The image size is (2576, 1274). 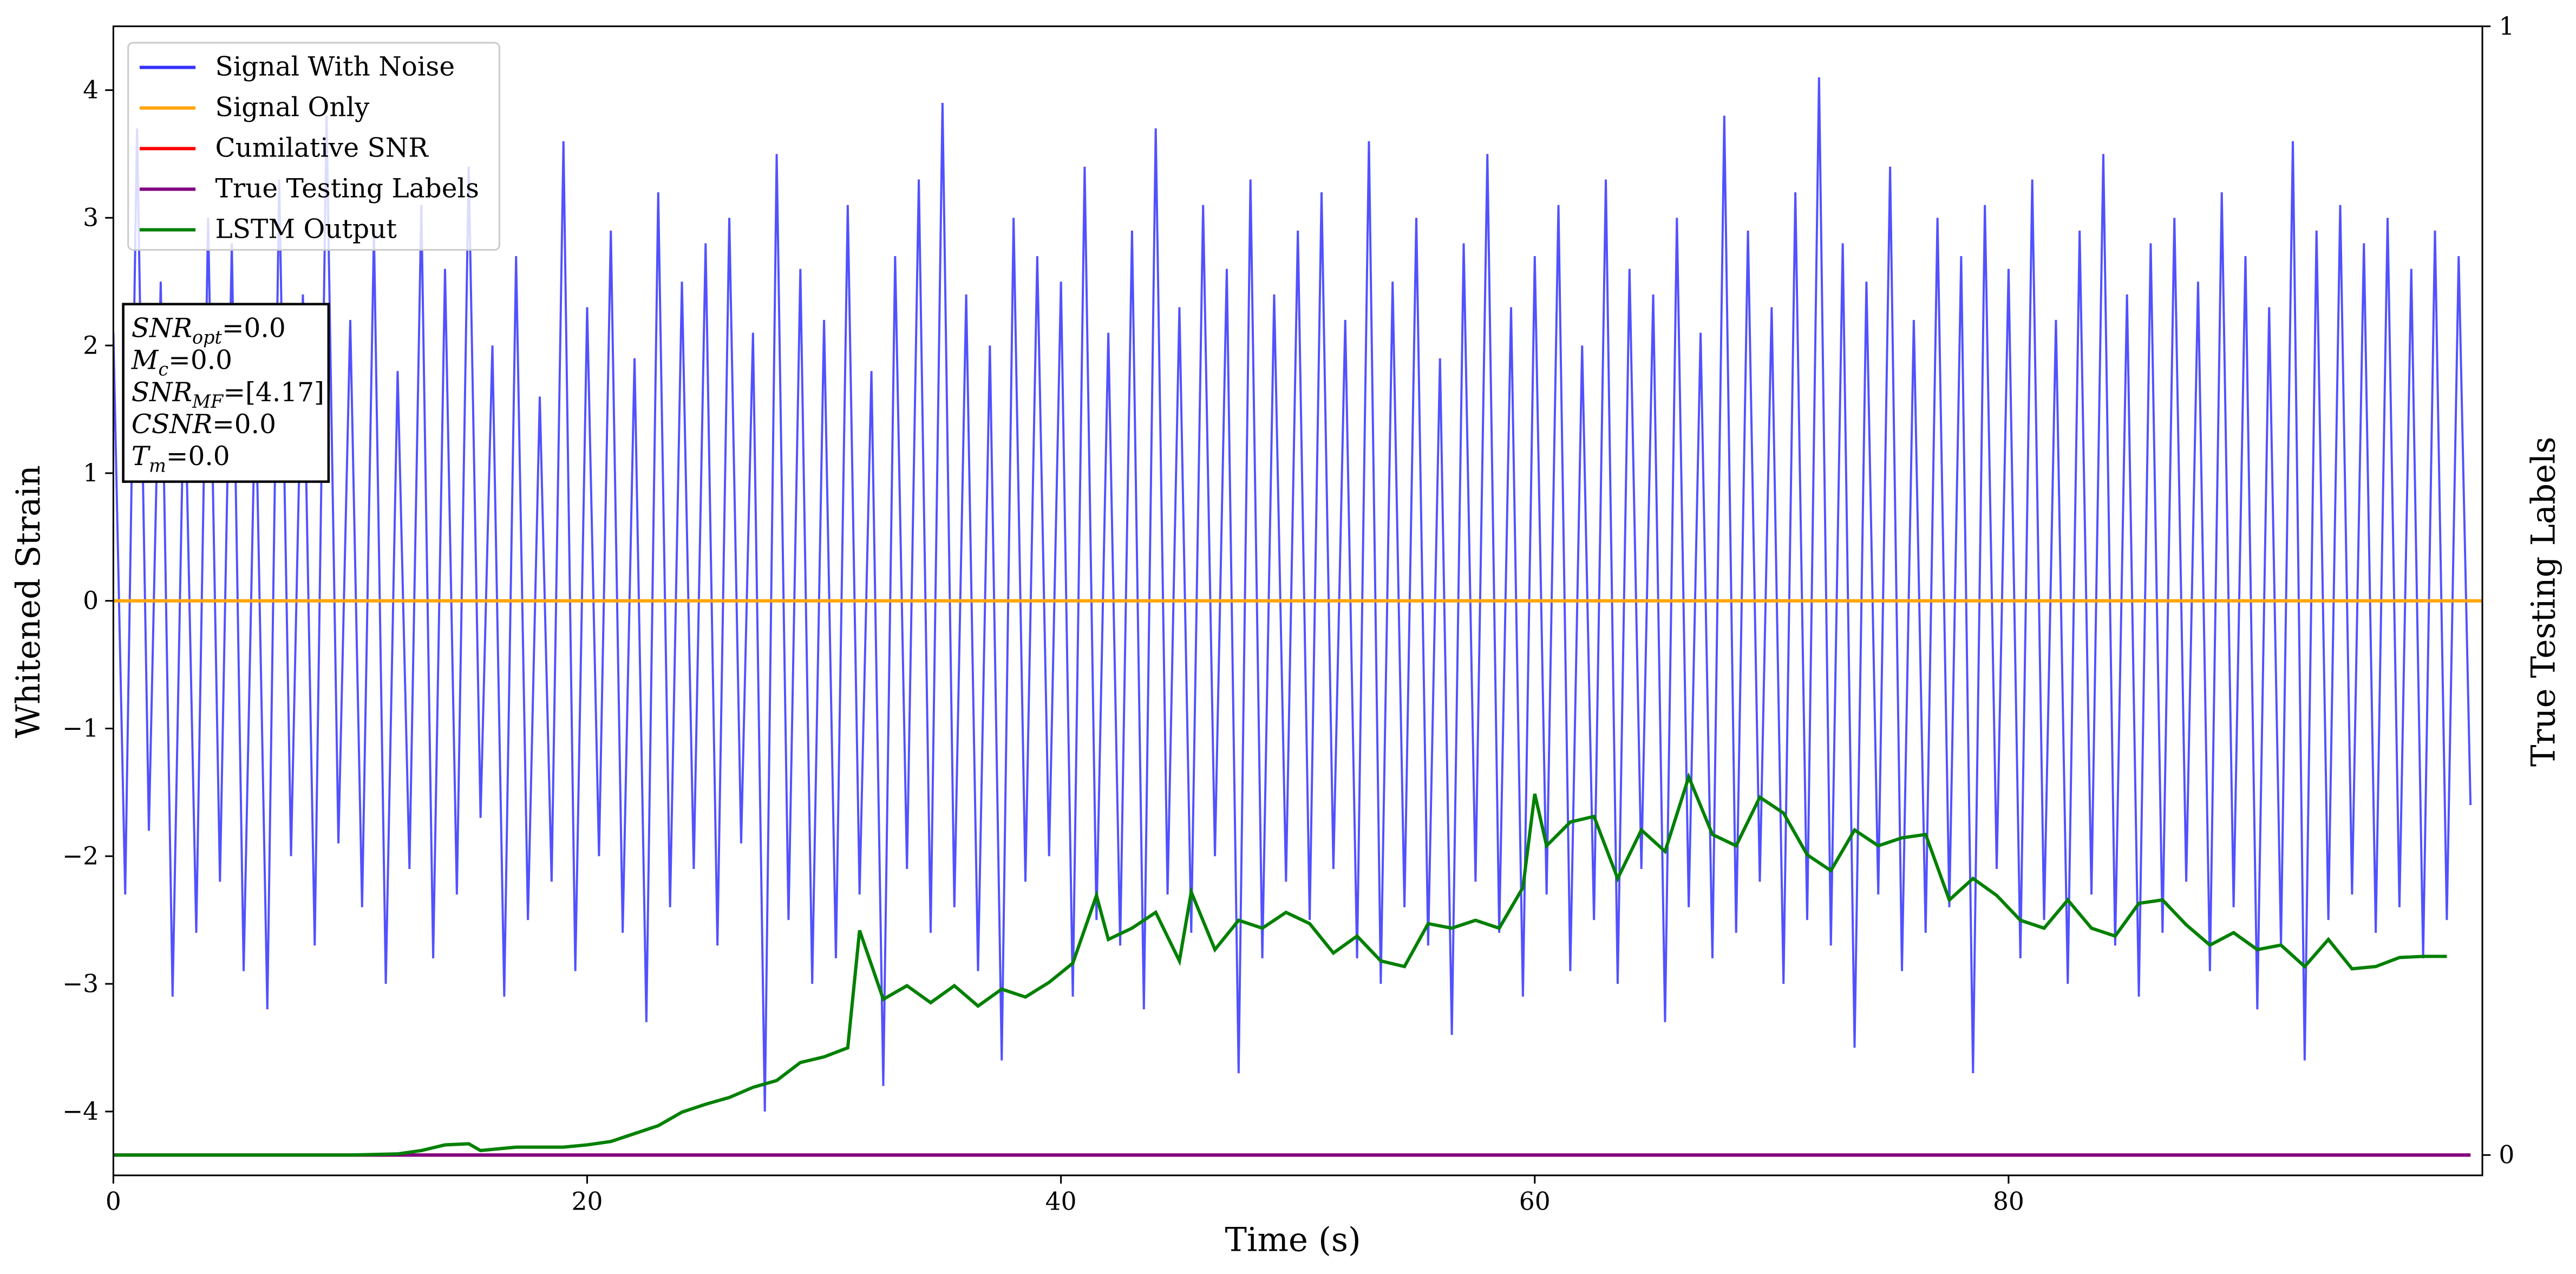 I want to click on annotation-box, so click(x=226, y=393).